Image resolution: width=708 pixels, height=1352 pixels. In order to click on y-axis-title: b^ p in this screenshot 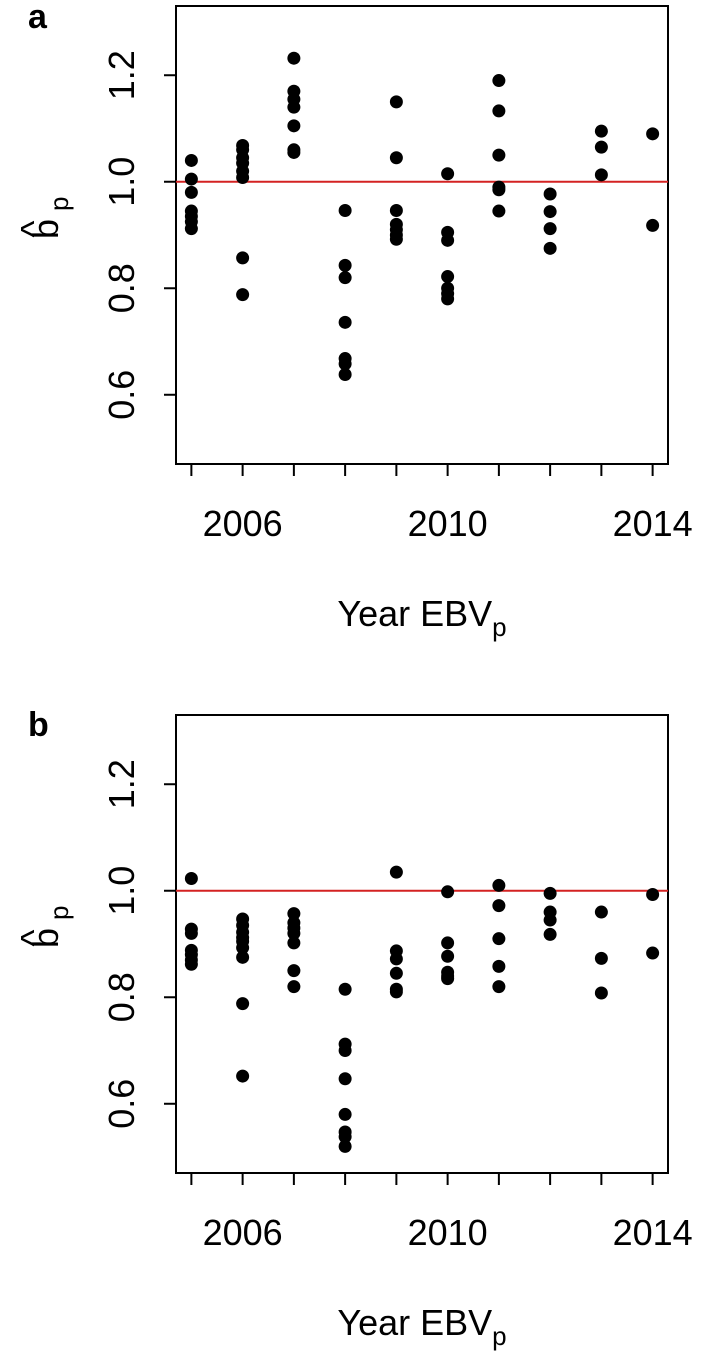, I will do `click(43, 927)`.